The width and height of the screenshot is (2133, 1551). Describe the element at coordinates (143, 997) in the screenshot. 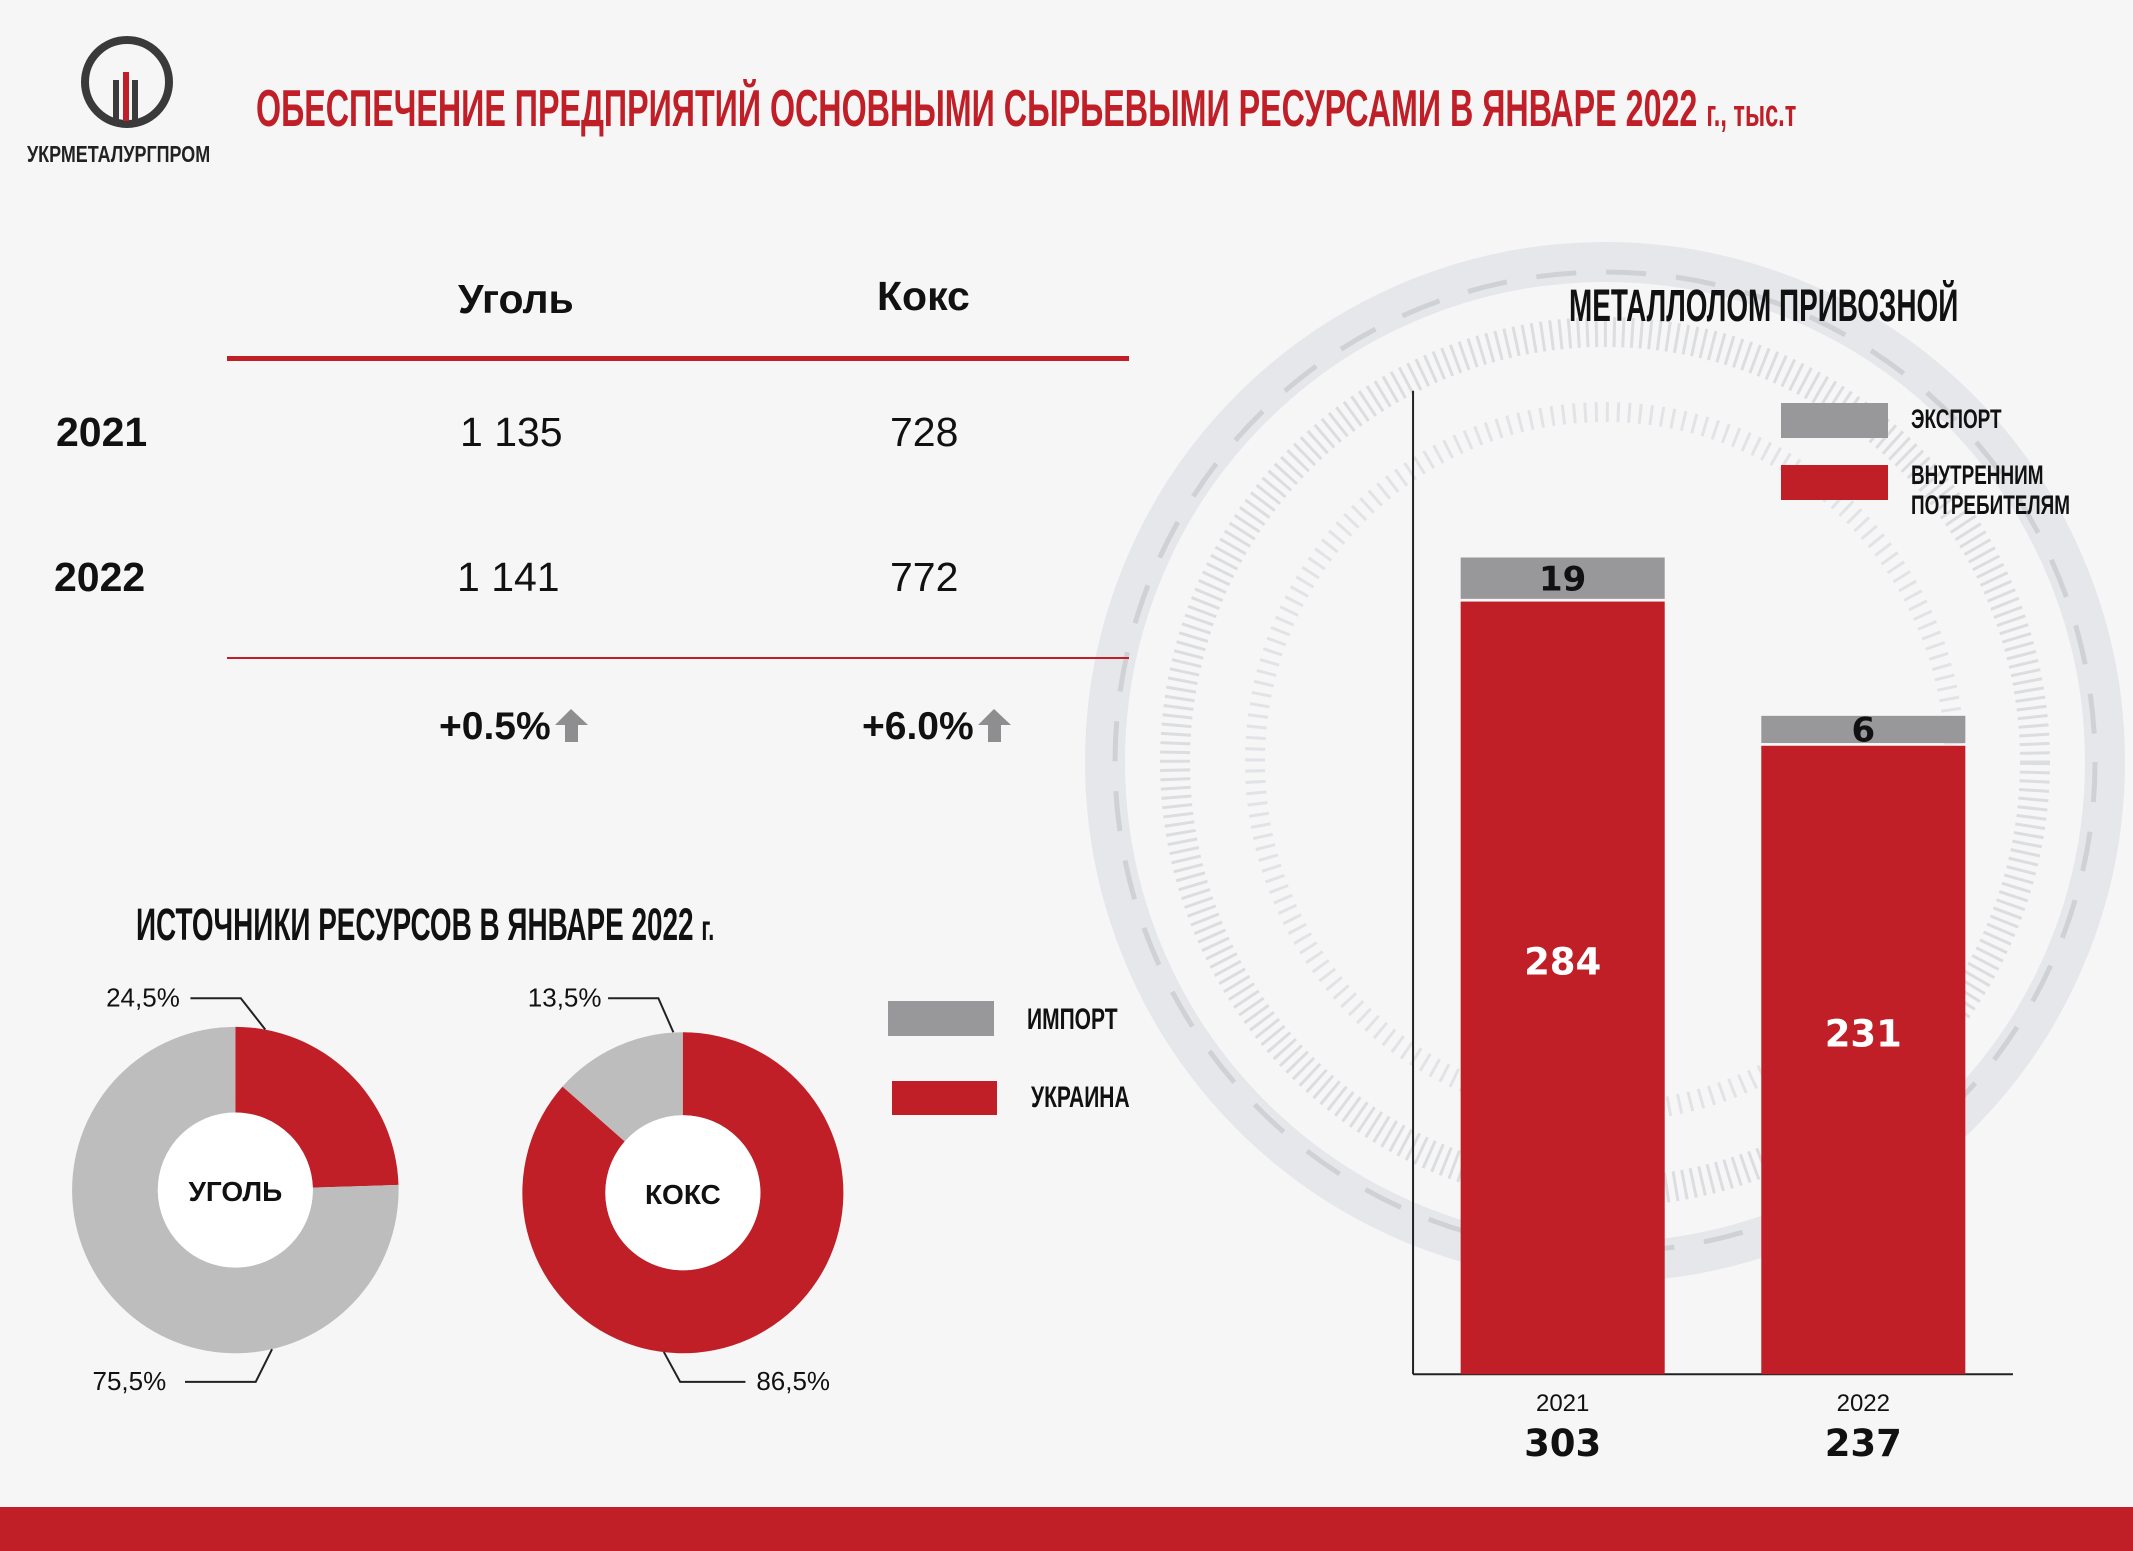

I see `donut-label-import: 24,5%` at that location.